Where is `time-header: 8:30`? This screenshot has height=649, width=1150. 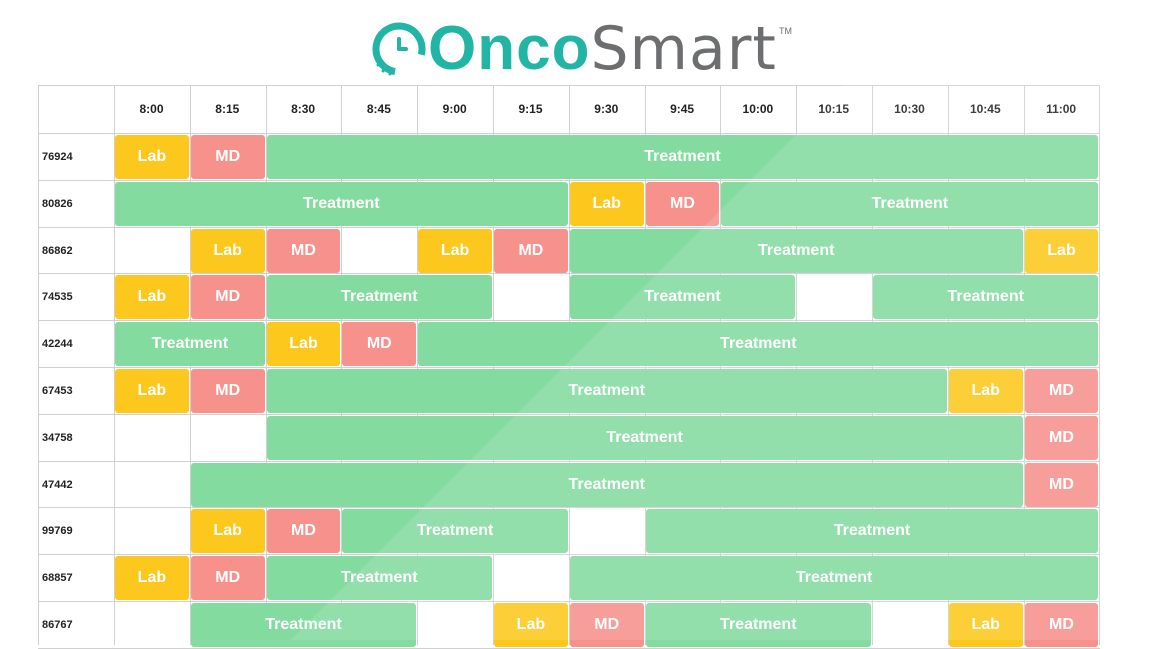 time-header: 8:30 is located at coordinates (303, 109).